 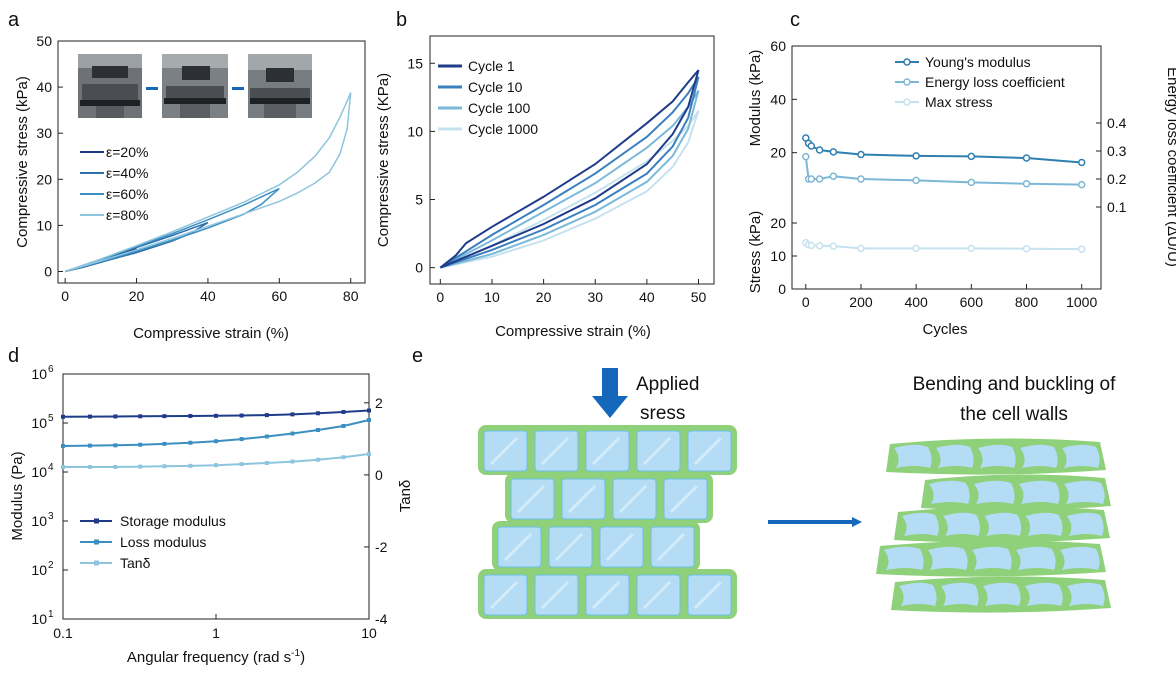 I want to click on panel-a-ytick-label: 10, so click(x=44, y=225).